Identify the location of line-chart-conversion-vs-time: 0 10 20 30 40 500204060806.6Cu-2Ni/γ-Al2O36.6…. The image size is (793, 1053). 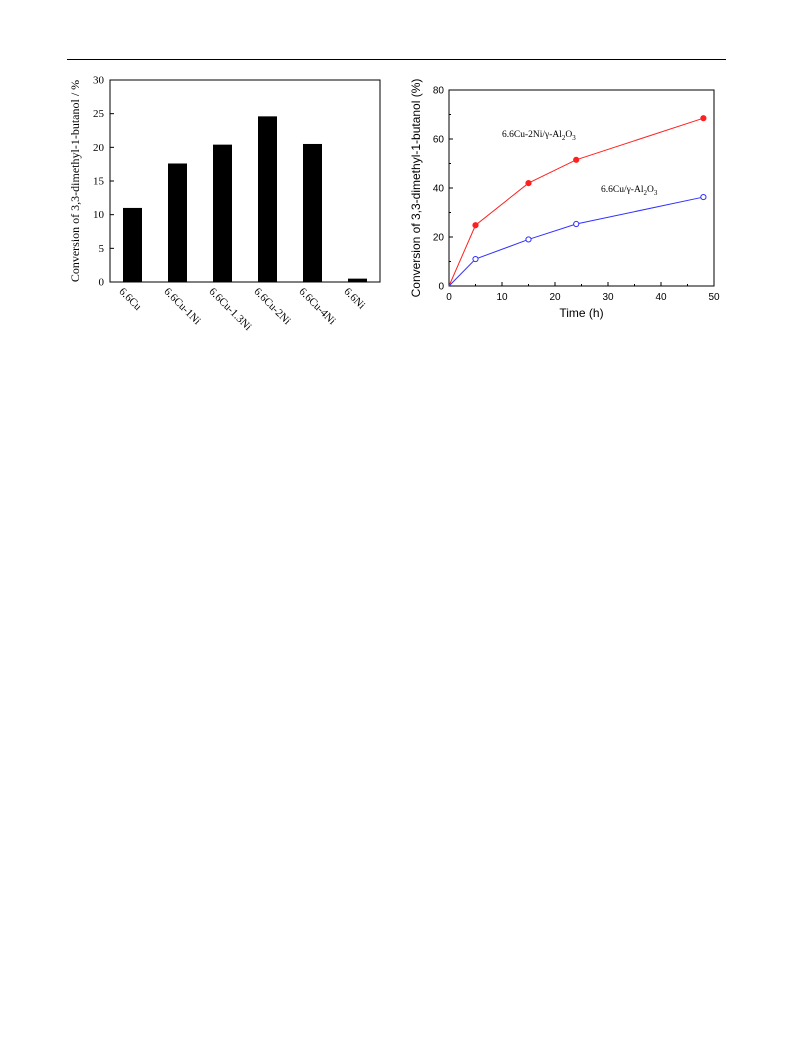
(564, 199).